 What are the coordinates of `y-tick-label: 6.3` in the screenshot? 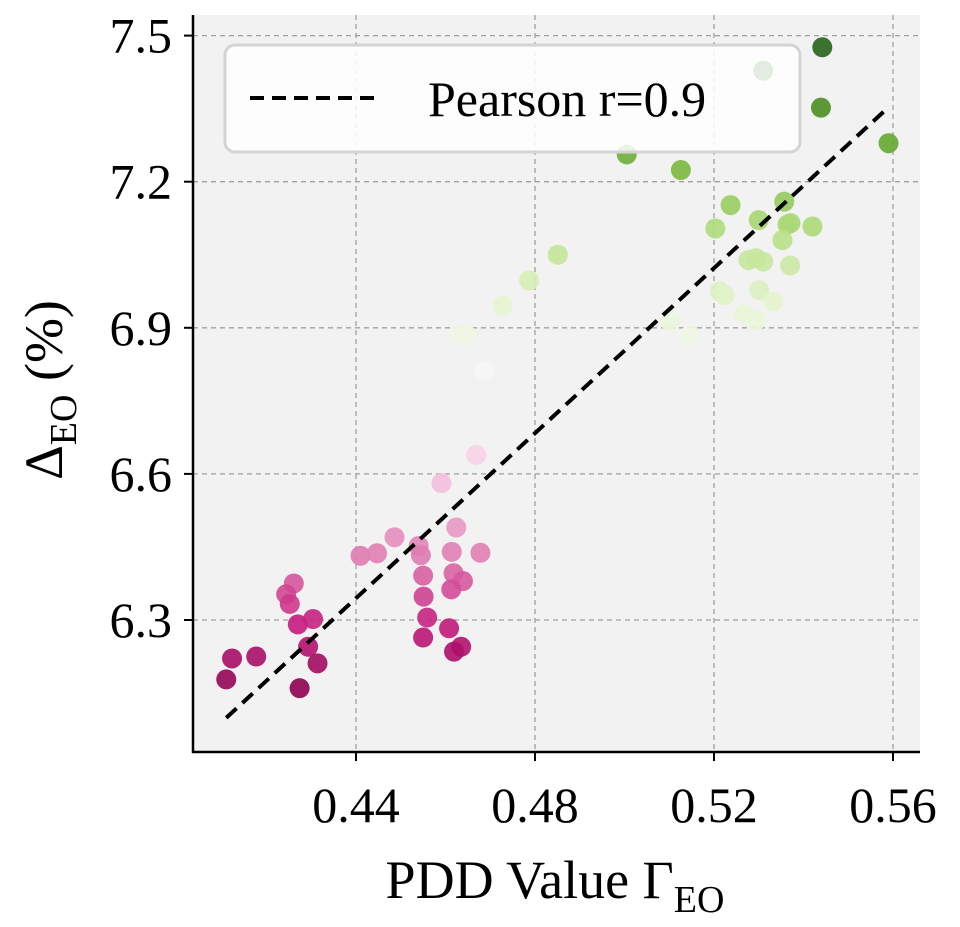 It's located at (141, 620).